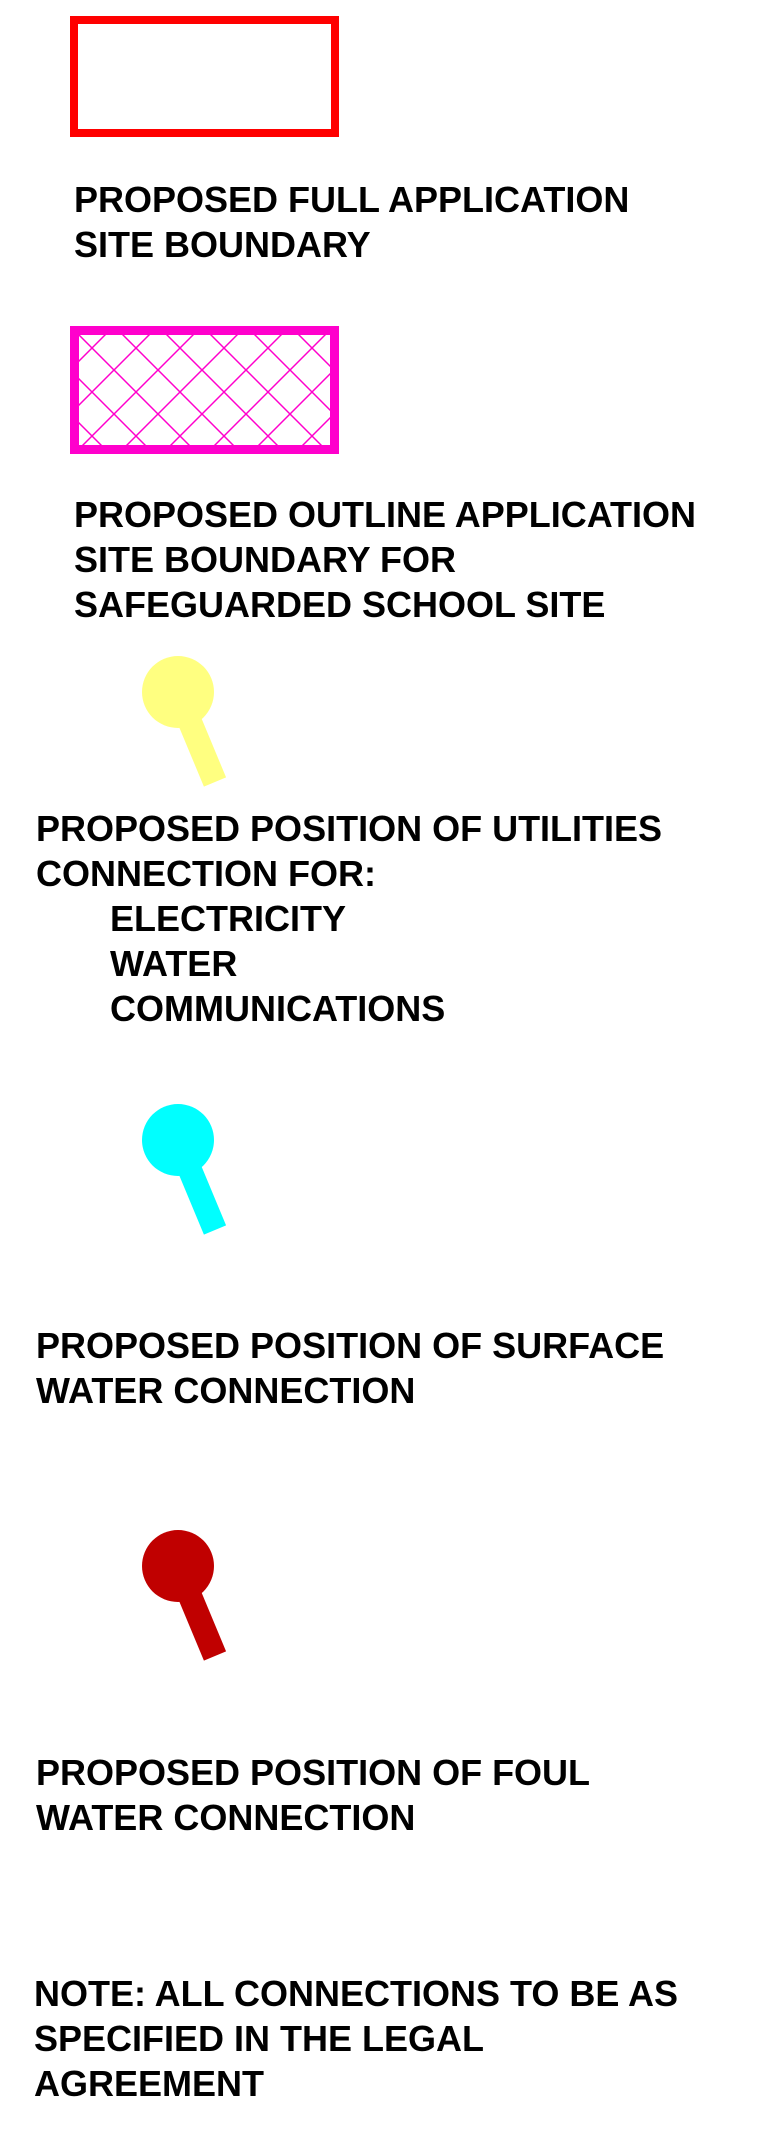 This screenshot has height=2132, width=767. I want to click on full-application-label-line: SITE BOUNDARY, so click(222, 244).